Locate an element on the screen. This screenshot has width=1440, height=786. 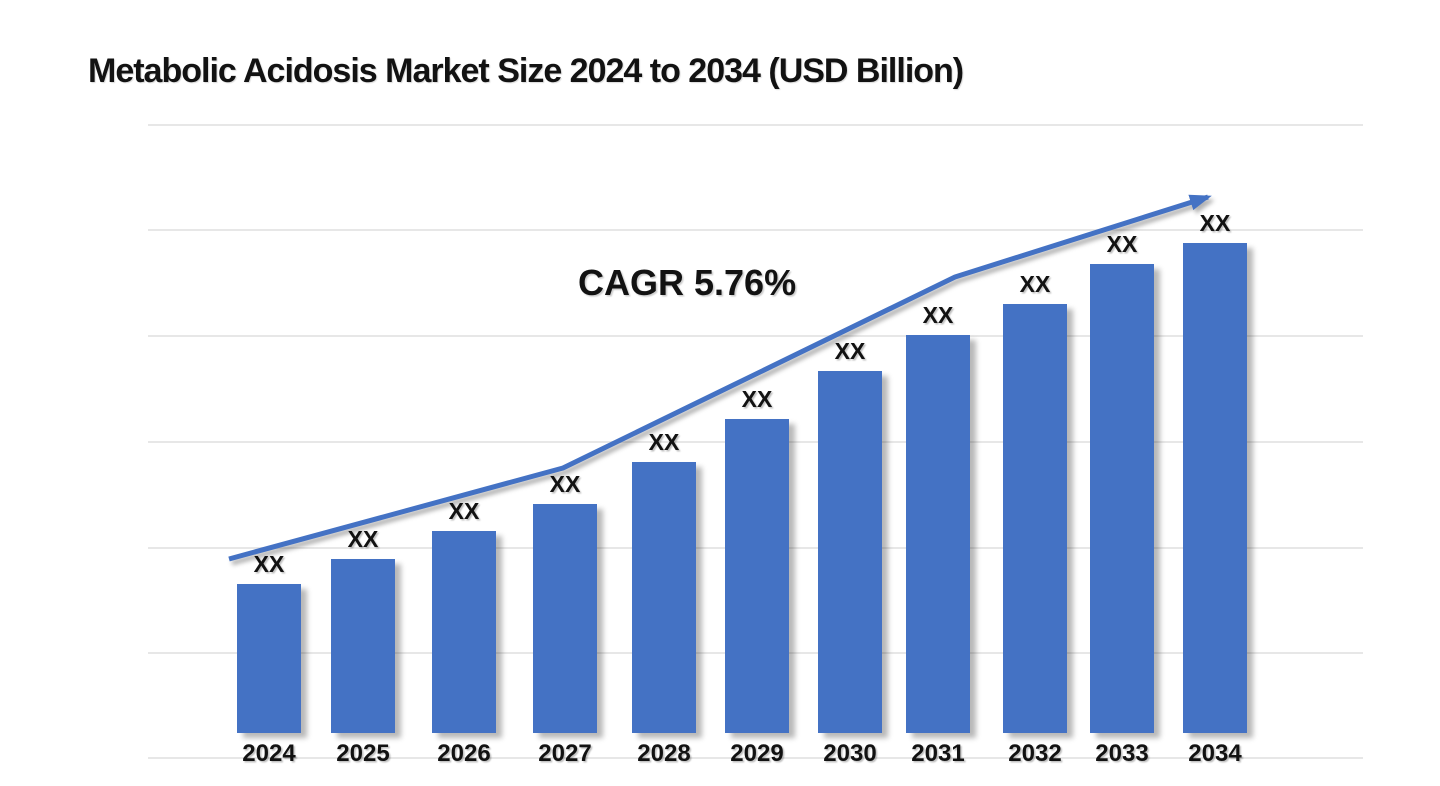
bar-value-label-2032: XX is located at coordinates (1035, 284).